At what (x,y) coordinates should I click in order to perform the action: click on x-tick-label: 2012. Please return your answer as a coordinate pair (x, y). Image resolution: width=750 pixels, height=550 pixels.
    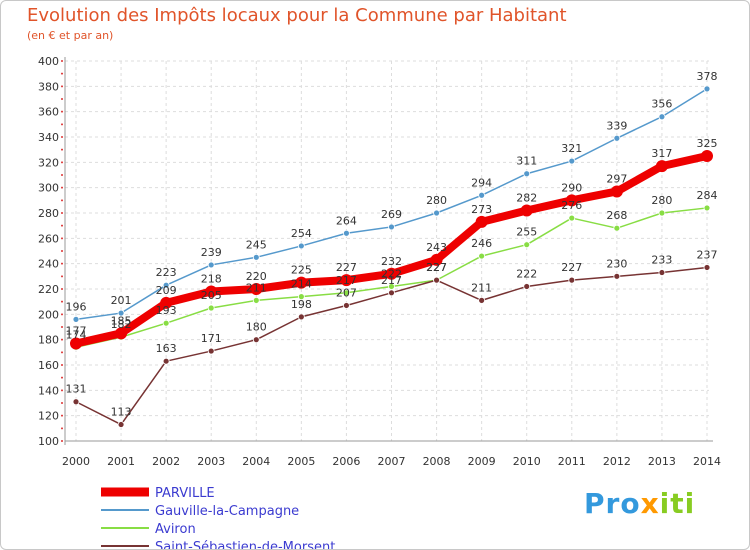
    Looking at the image, I should click on (617, 461).